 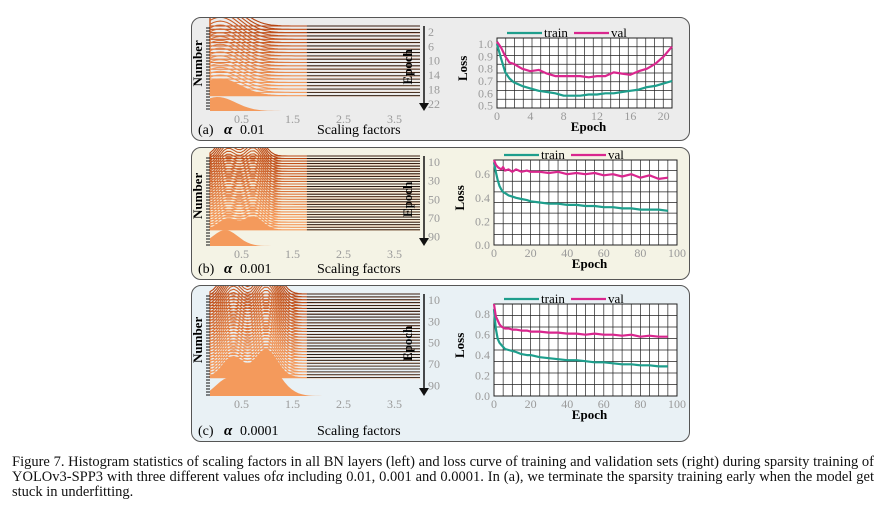 I want to click on legend-val-label: val, so click(x=616, y=155).